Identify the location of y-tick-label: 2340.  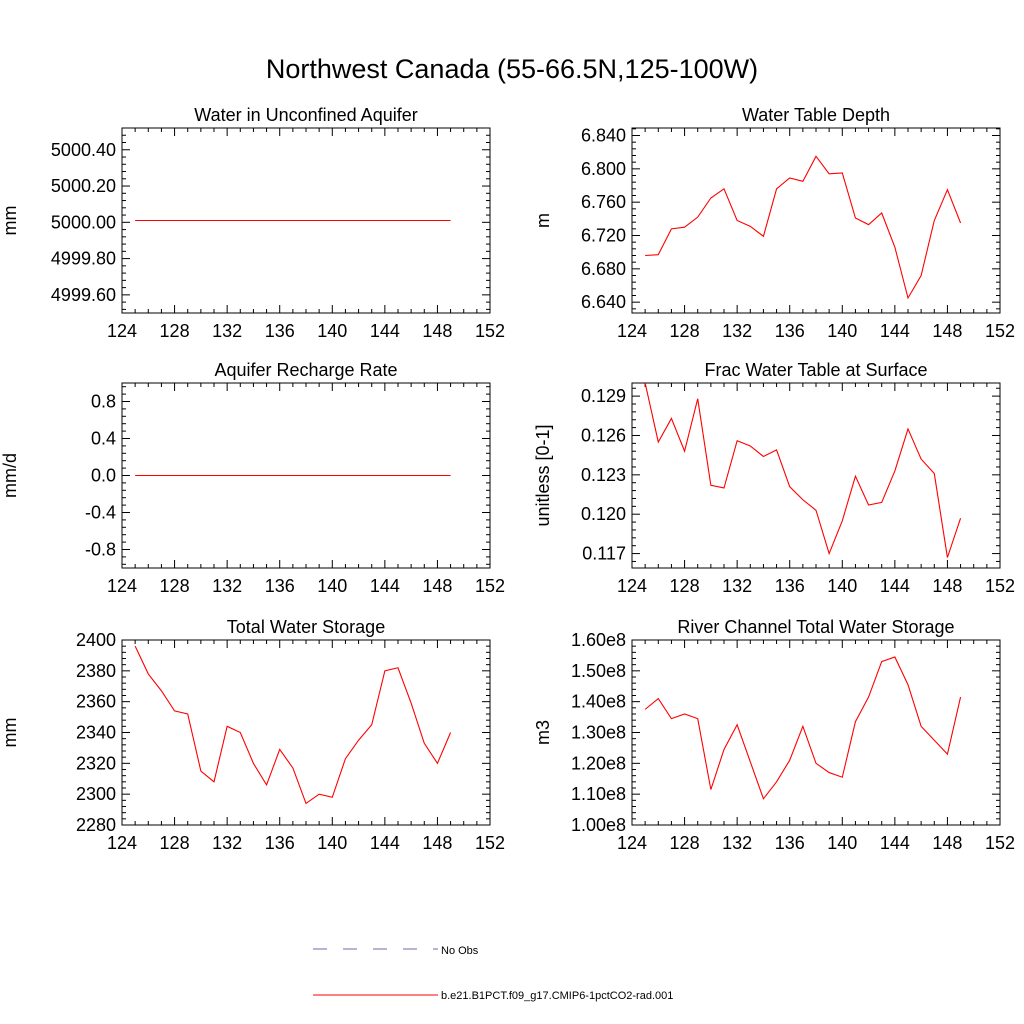
(96, 733).